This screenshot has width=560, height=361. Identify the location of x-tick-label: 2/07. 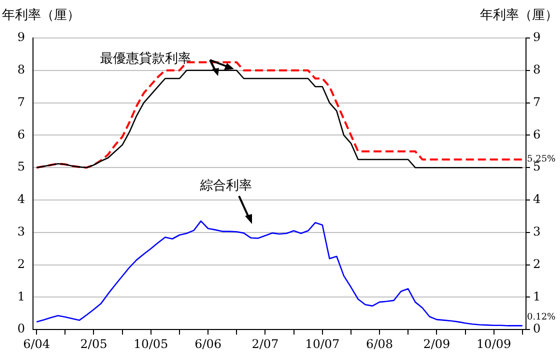
(265, 343).